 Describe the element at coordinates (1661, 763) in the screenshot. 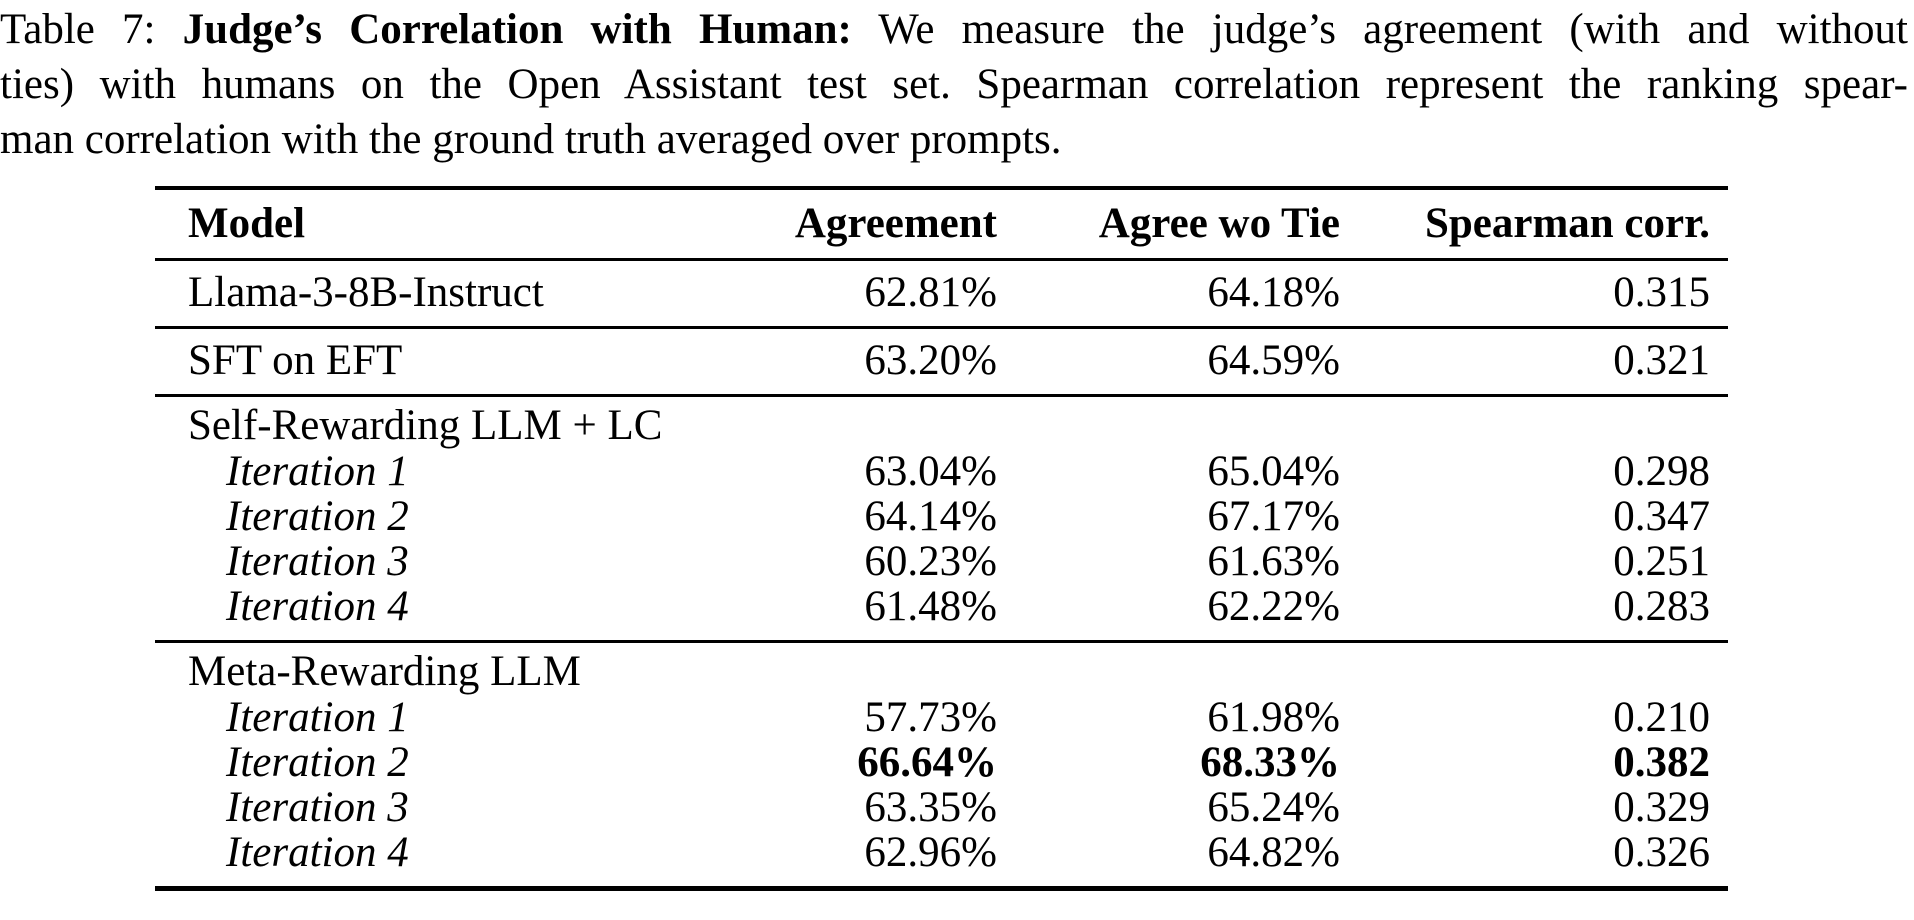

I see `spearman-cell: 0.382` at that location.